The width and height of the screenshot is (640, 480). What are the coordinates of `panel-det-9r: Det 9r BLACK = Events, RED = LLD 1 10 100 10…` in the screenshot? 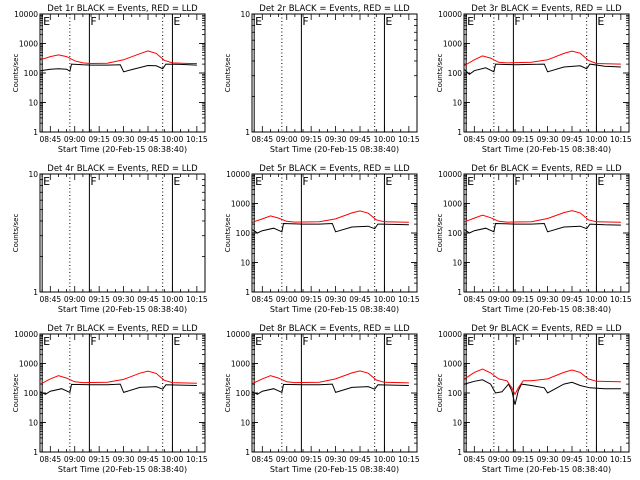 It's located at (534, 399).